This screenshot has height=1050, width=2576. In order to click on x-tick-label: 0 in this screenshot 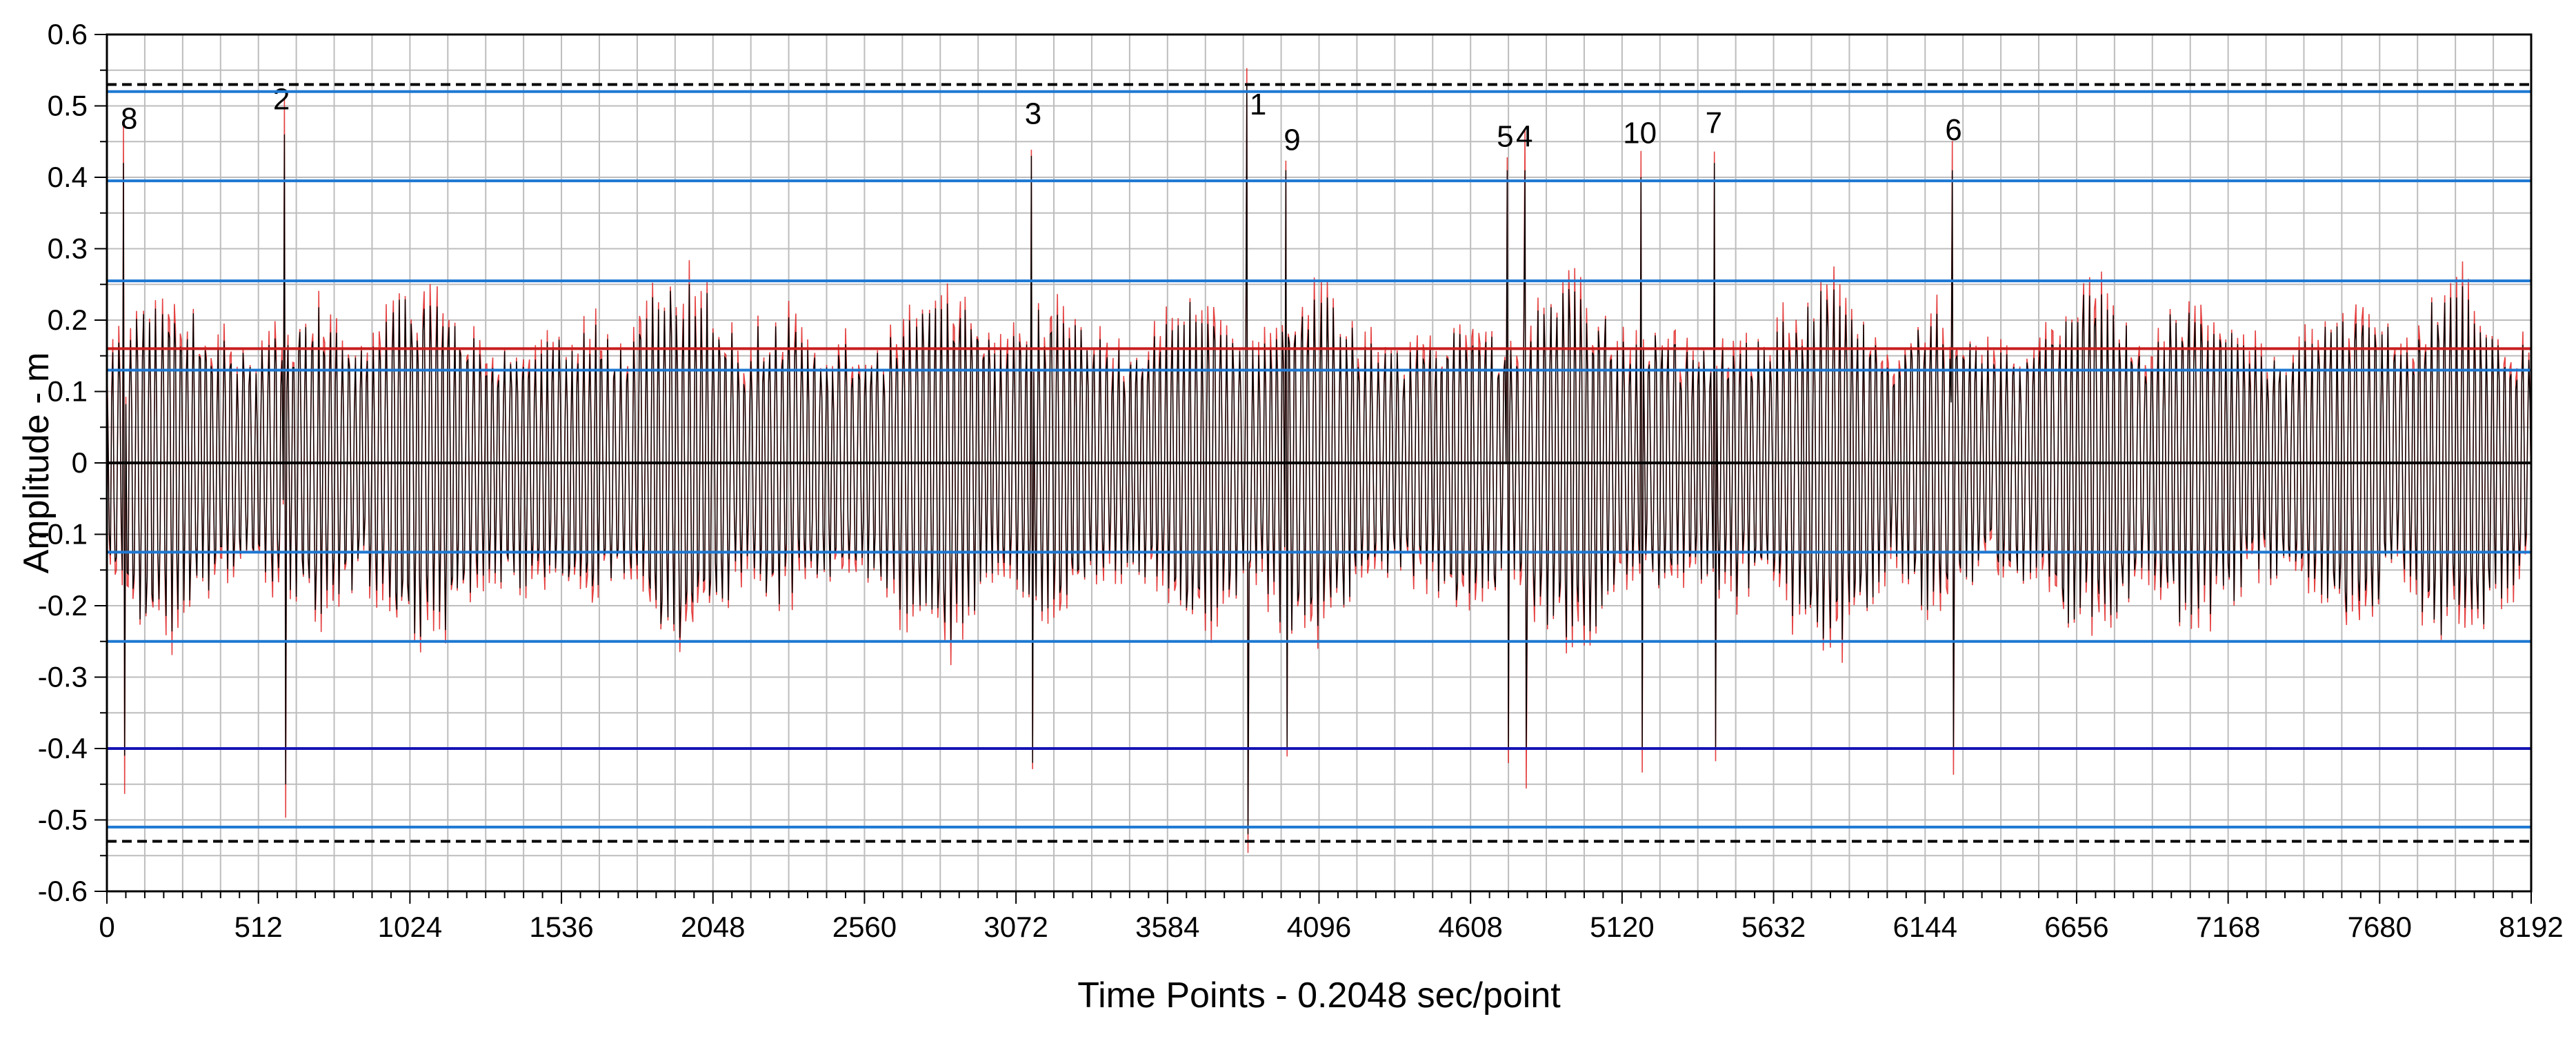, I will do `click(106, 927)`.